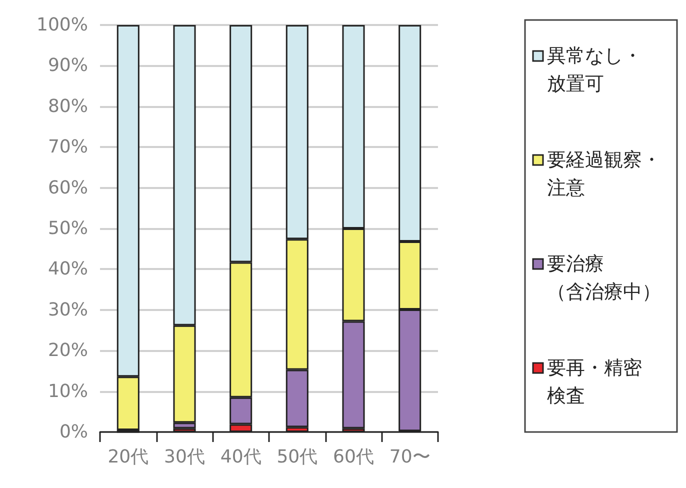  I want to click on legend-label: 異常なし・放置可, so click(594, 70).